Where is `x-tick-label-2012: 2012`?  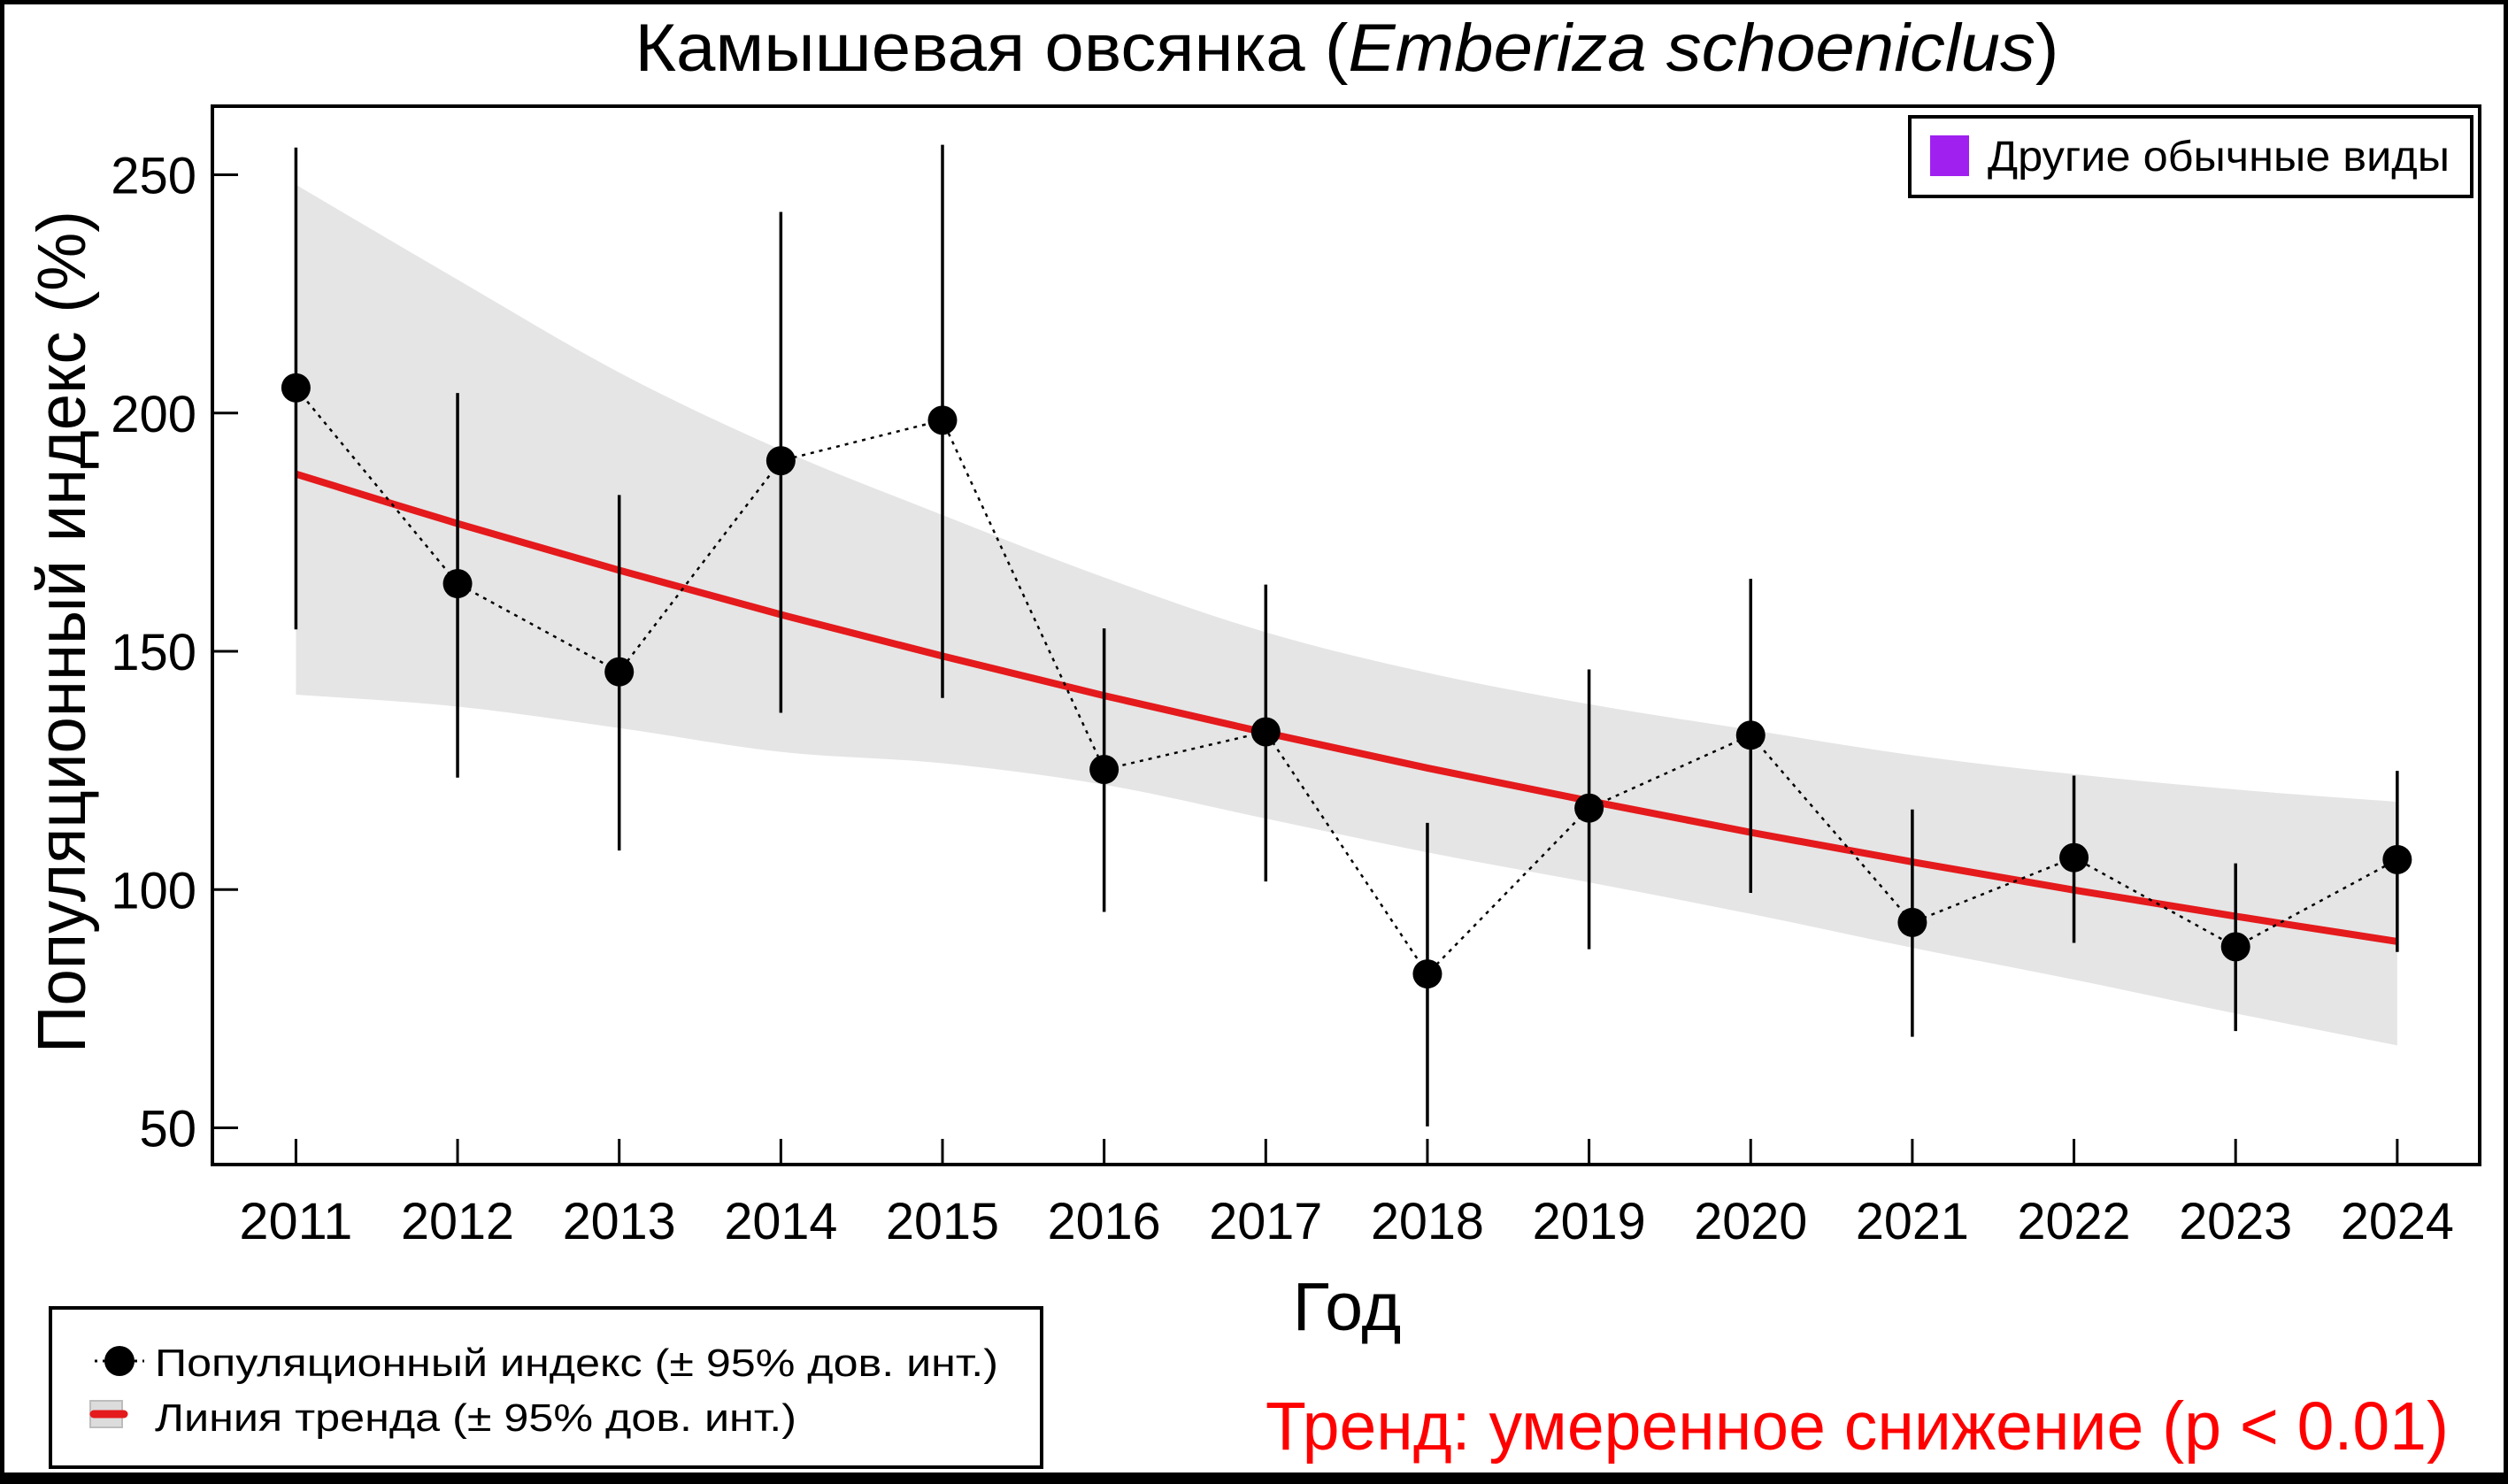 x-tick-label-2012: 2012 is located at coordinates (457, 1221).